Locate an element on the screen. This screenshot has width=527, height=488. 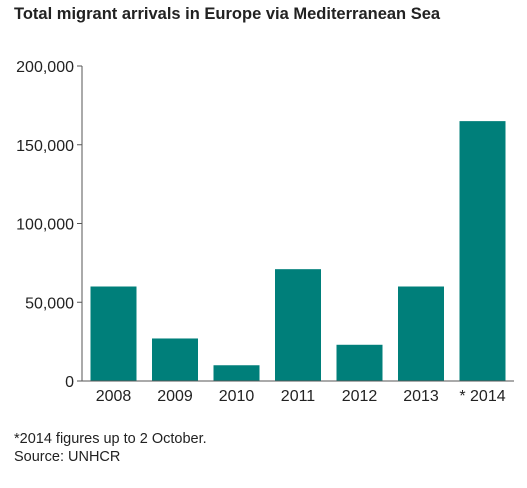
x-tick-label: 2010 is located at coordinates (237, 396).